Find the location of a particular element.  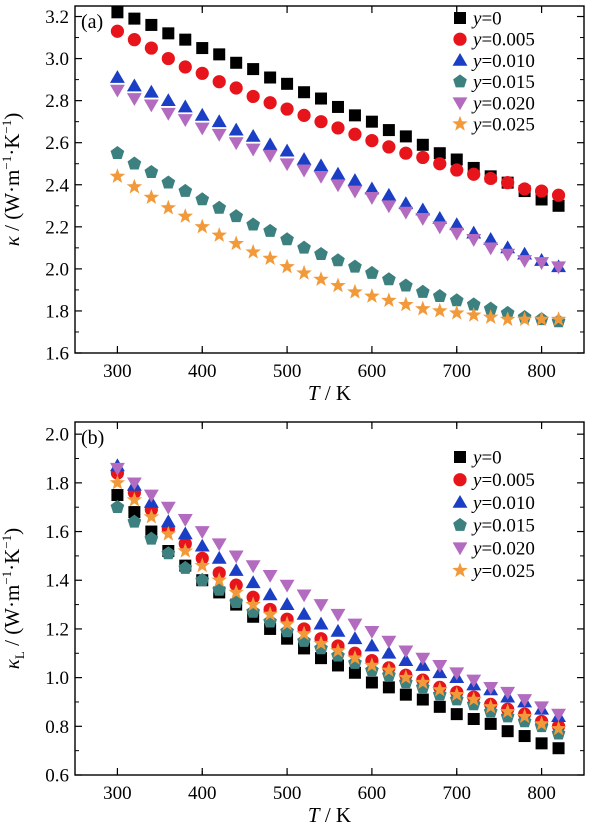

x-tick-label: 800 is located at coordinates (541, 793).